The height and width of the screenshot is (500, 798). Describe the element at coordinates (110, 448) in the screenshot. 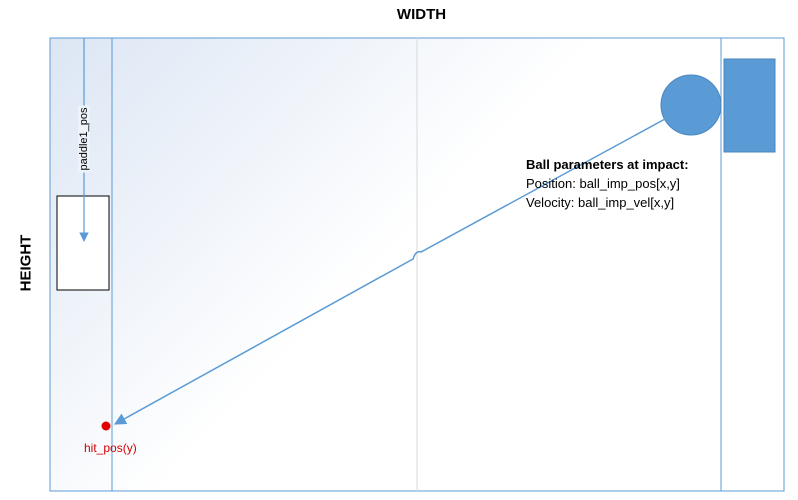

I see `hit-pos-label: hit_pos(y)` at that location.